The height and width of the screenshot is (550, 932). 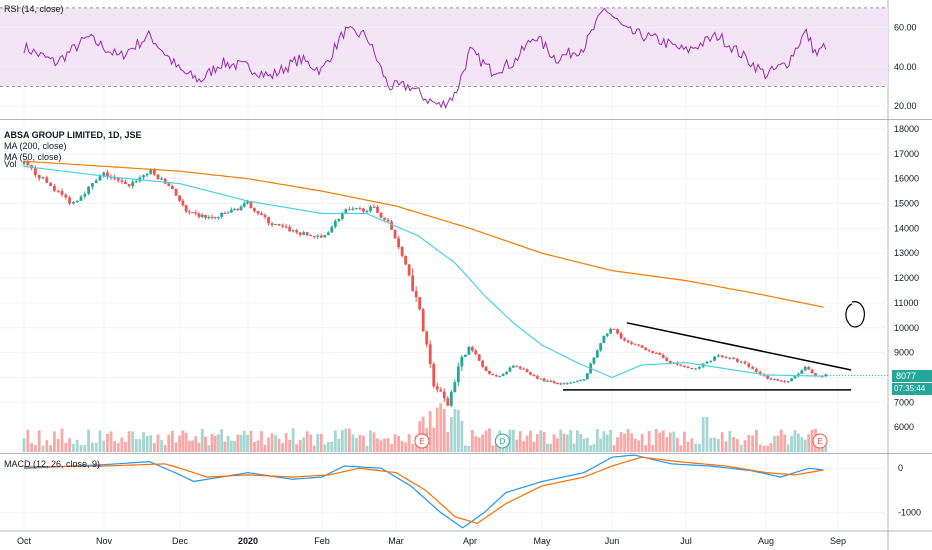 What do you see at coordinates (912, 388) in the screenshot?
I see `bar-timer-badge: 07:35:44` at bounding box center [912, 388].